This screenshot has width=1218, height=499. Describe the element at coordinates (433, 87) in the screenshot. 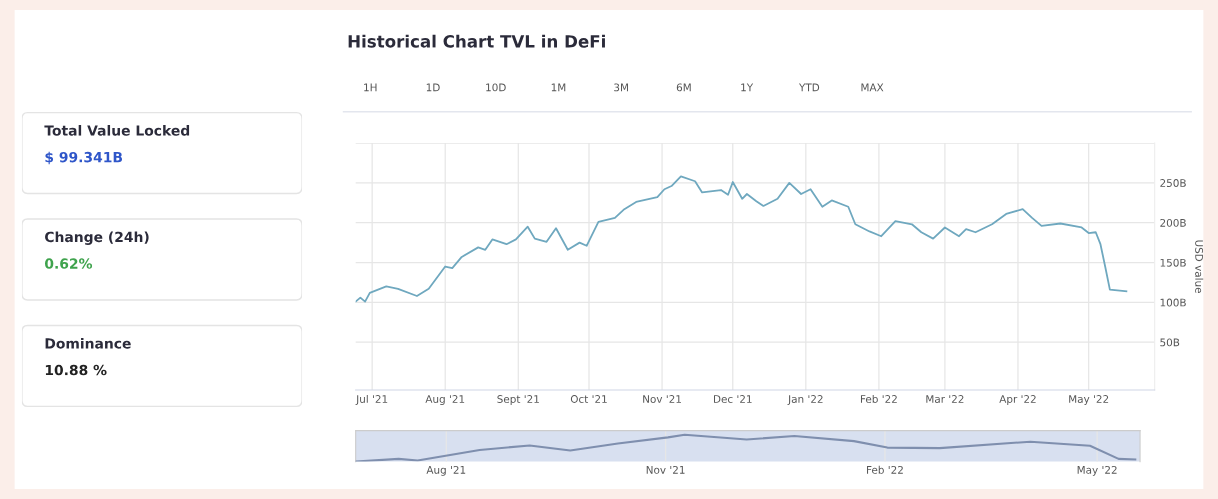

I see `text: 1D` at that location.